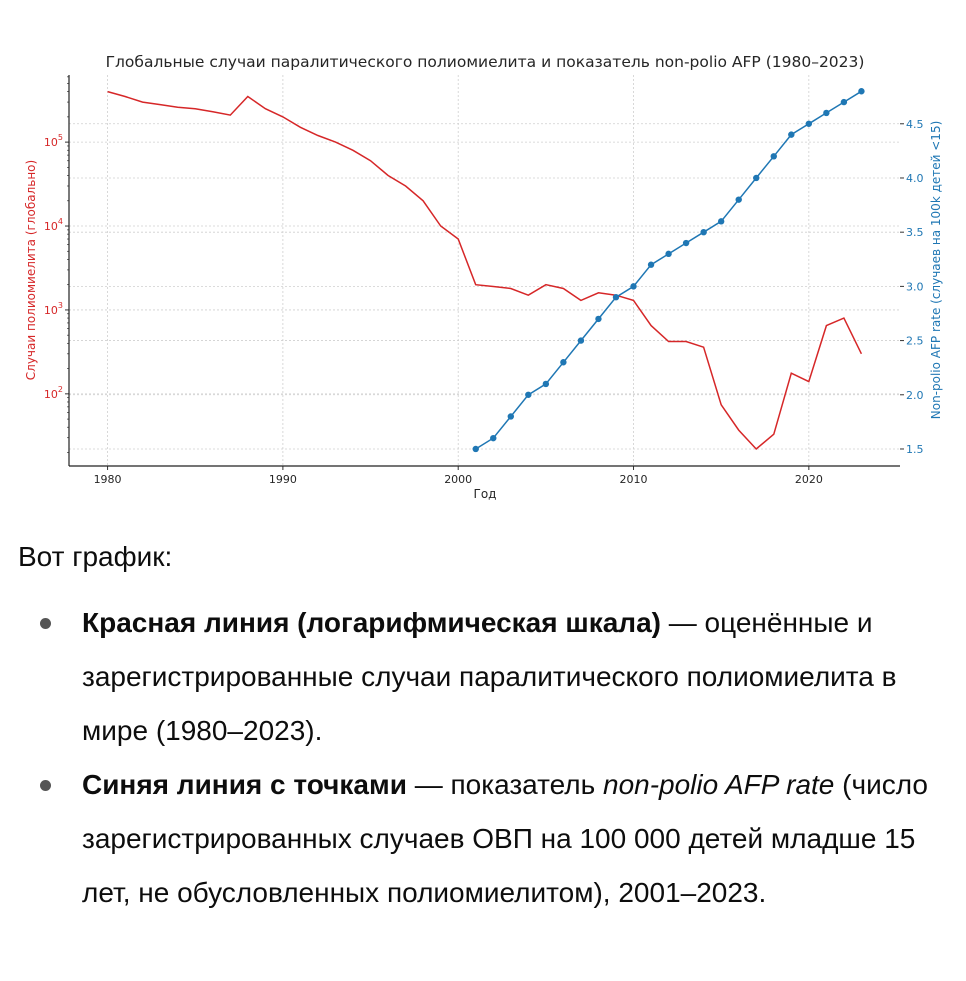 Image resolution: width=966 pixels, height=981 pixels. Describe the element at coordinates (915, 395) in the screenshot. I see `right-tick-label: 2.0` at that location.